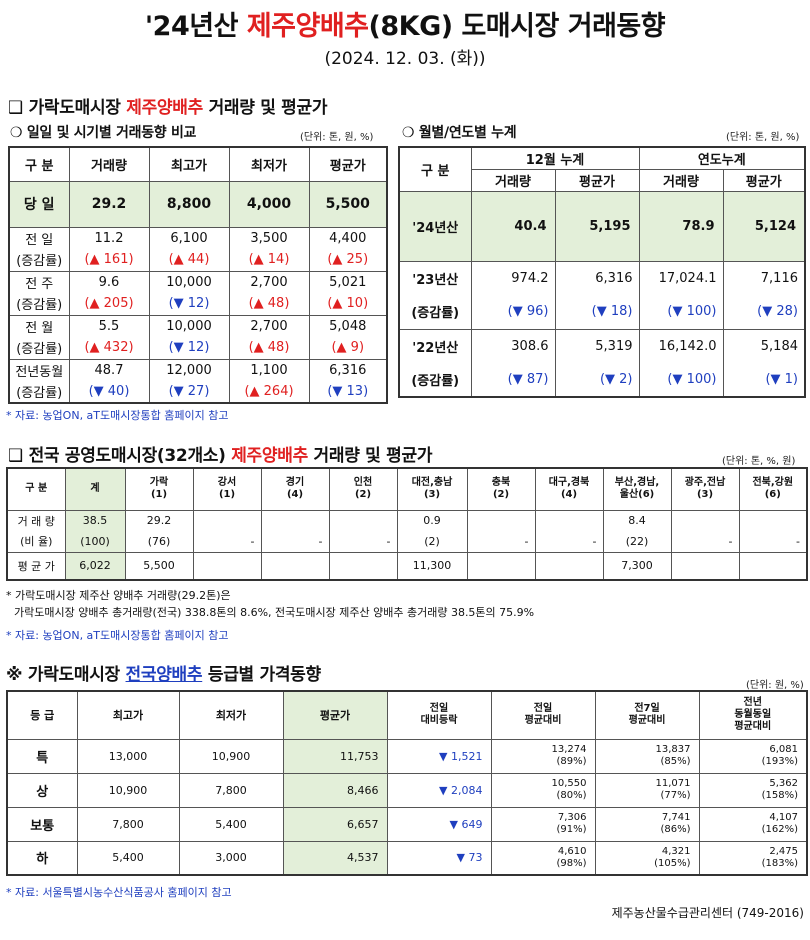 This screenshot has width=810, height=940. I want to click on source-note-3: * 자료: 서울특별시농수산식품공사 홈페이지 참고, so click(119, 892).